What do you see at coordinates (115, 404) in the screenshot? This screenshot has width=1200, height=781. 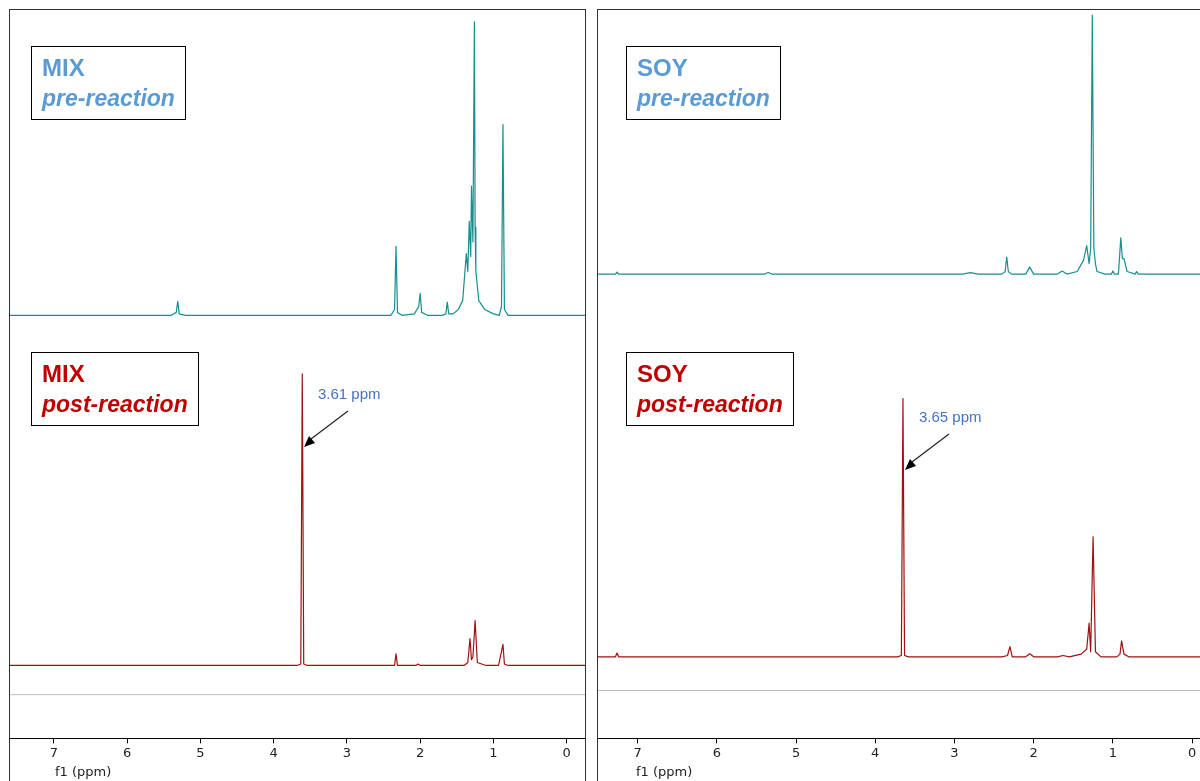 I see `text: post-reaction` at bounding box center [115, 404].